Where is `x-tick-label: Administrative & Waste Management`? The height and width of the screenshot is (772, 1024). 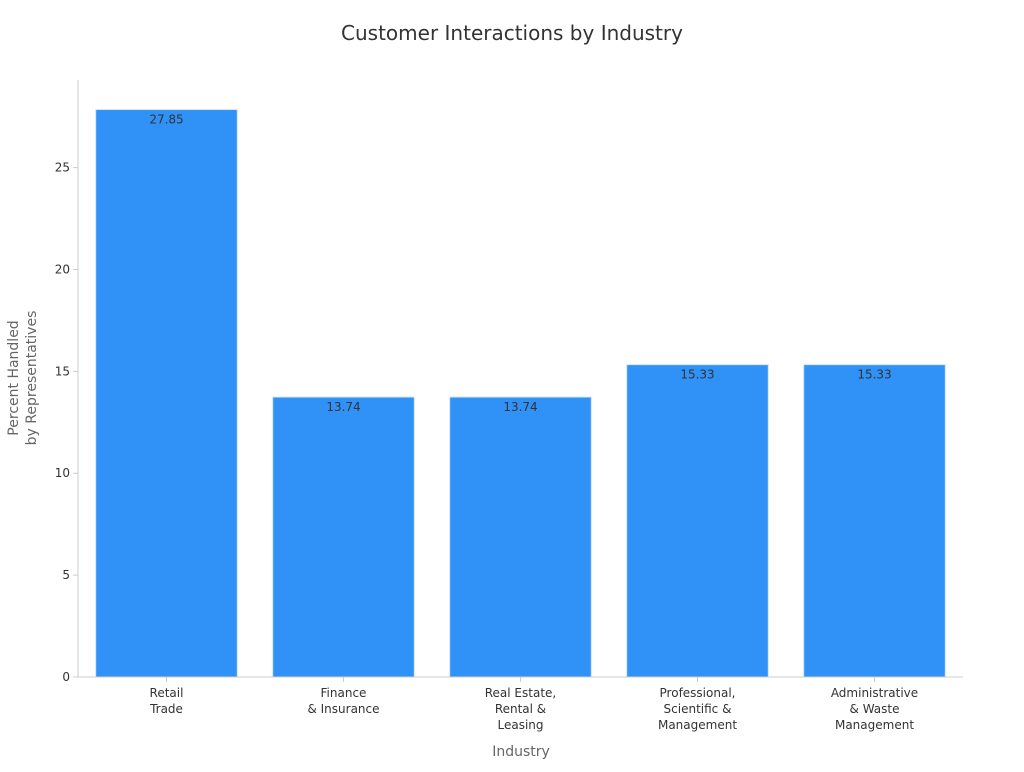 x-tick-label: Administrative & Waste Management is located at coordinates (874, 709).